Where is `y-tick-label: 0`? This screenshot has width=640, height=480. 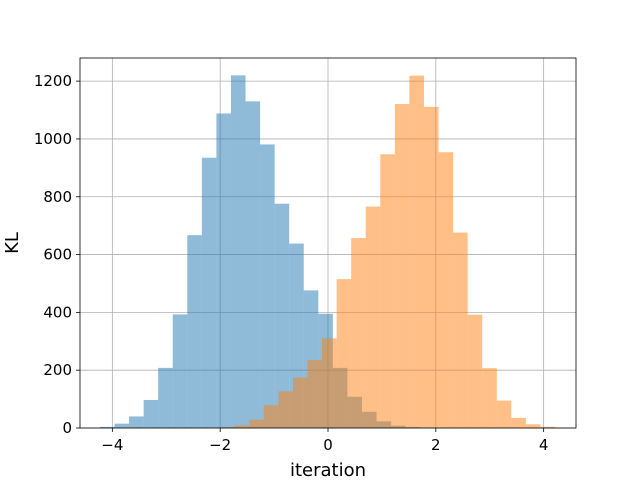
y-tick-label: 0 is located at coordinates (67, 428).